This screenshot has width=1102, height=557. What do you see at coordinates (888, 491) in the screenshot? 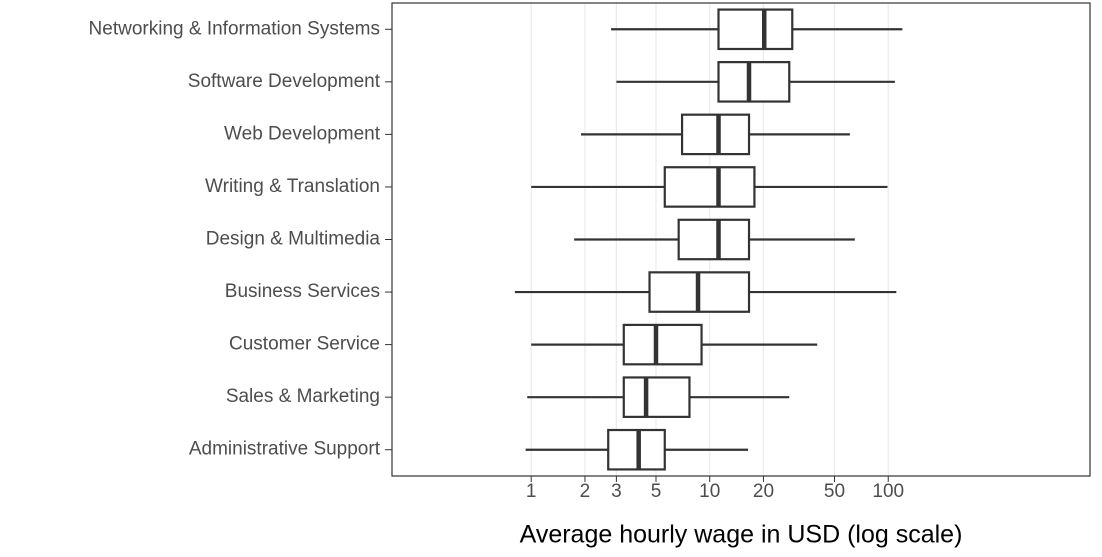
I see `x-tick-label: 100` at bounding box center [888, 491].